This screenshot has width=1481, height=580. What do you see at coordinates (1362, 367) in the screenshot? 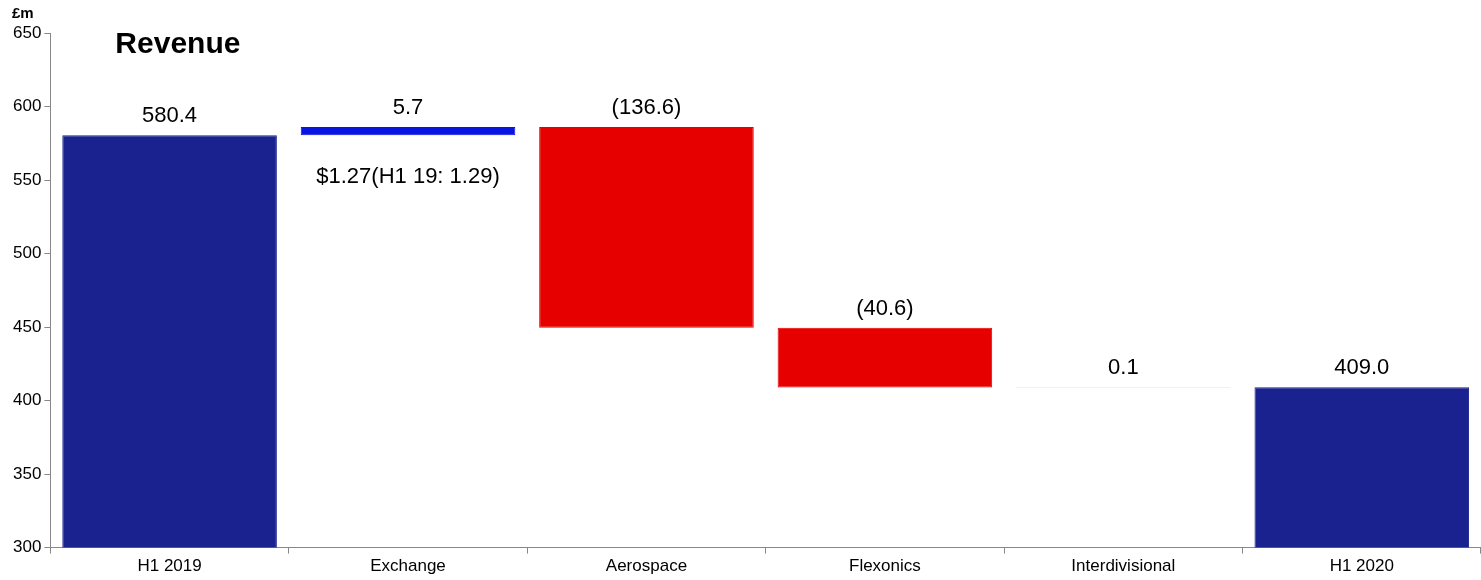
I see `data-label: 409.0` at bounding box center [1362, 367].